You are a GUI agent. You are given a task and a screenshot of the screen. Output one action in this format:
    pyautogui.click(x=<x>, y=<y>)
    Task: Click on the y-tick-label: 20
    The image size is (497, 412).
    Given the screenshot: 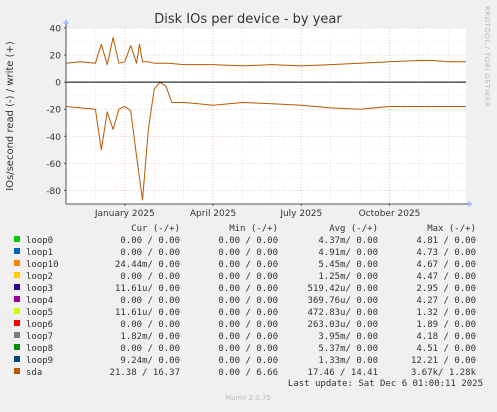 What is the action you would take?
    pyautogui.click(x=56, y=57)
    